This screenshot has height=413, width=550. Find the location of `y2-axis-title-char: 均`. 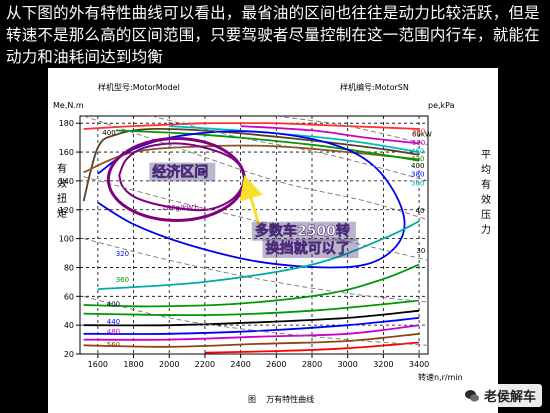

y2-axis-title-char: 均 is located at coordinates (486, 170).